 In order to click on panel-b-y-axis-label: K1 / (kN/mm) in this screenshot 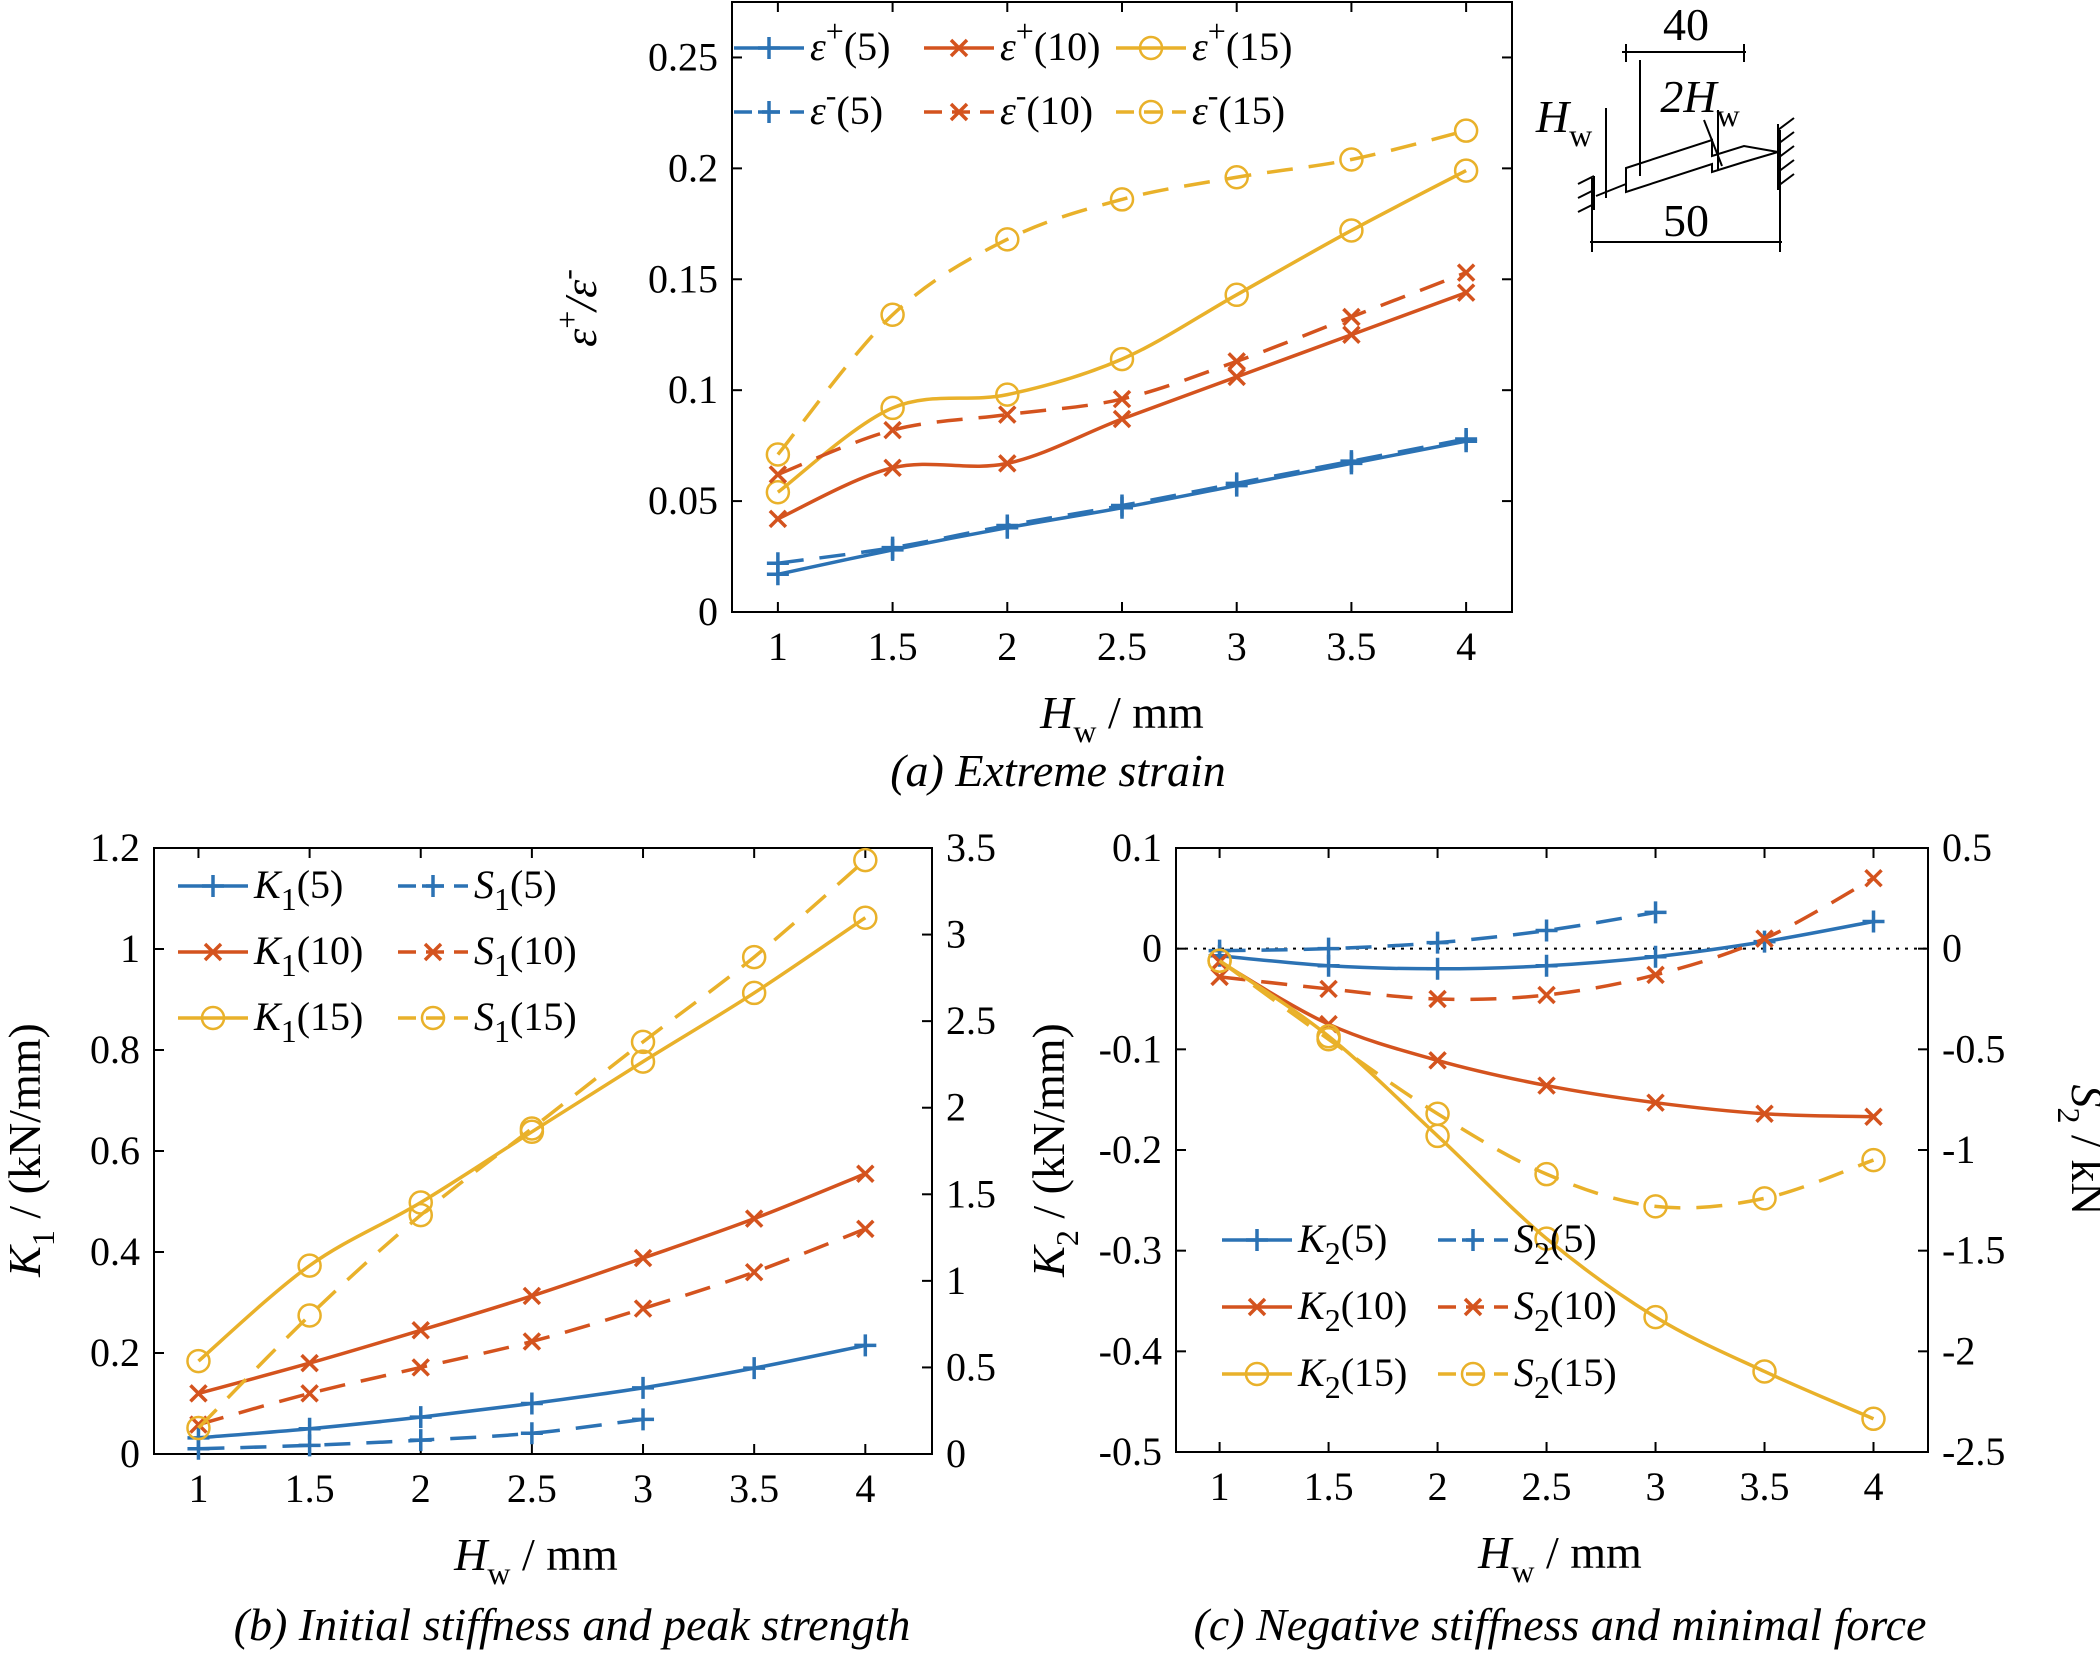, I will do `click(30, 1150)`.